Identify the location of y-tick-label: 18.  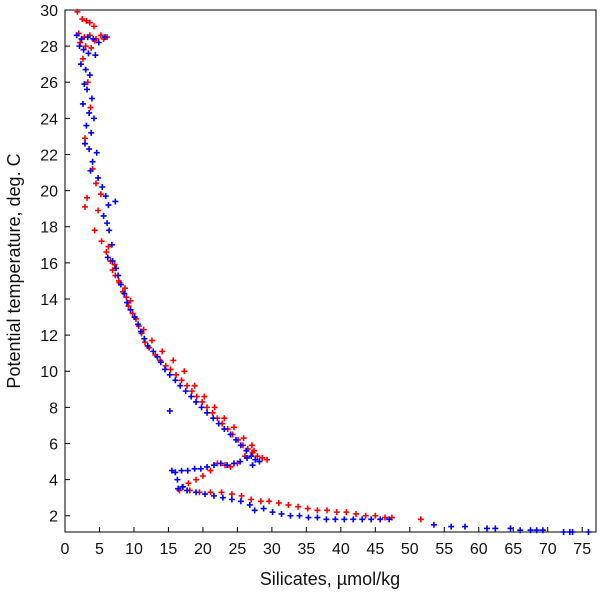
(49, 228).